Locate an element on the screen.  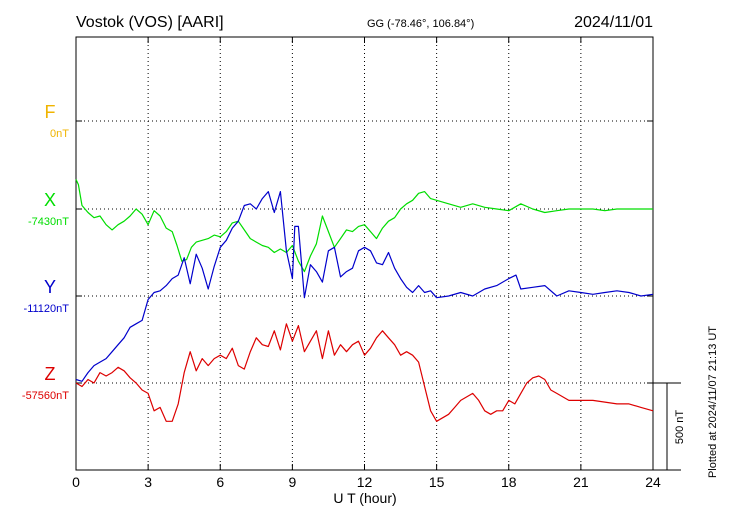
x-tick-label: 0 is located at coordinates (76, 482).